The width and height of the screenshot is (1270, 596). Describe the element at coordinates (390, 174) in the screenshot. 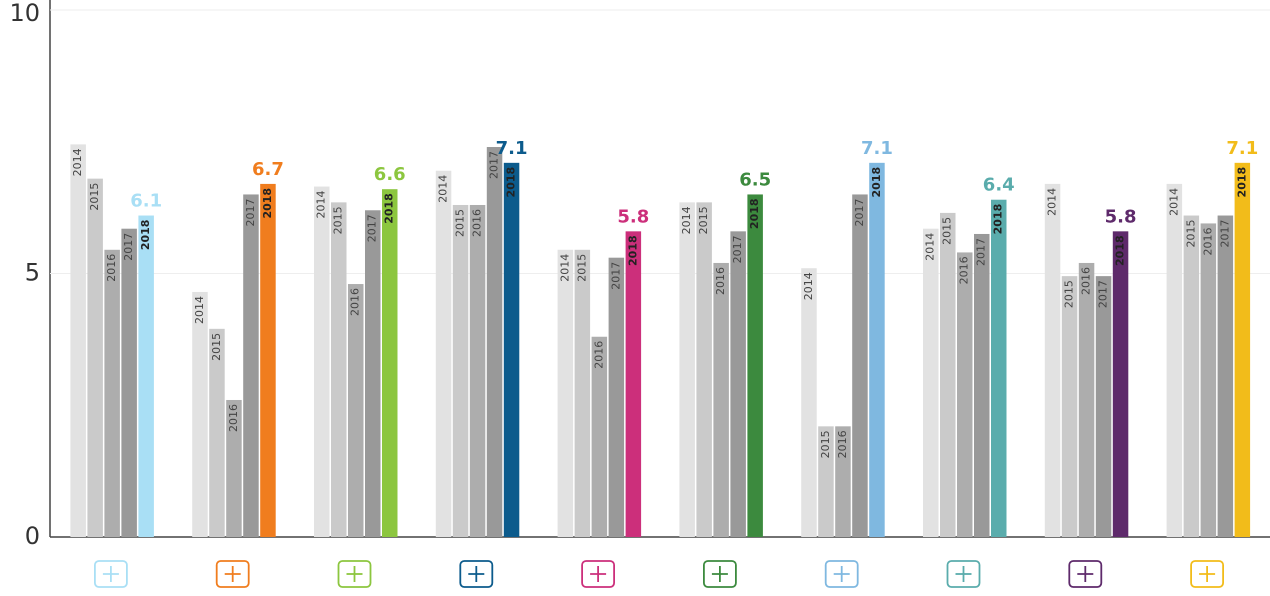

I see `value-label: 6.6` at that location.